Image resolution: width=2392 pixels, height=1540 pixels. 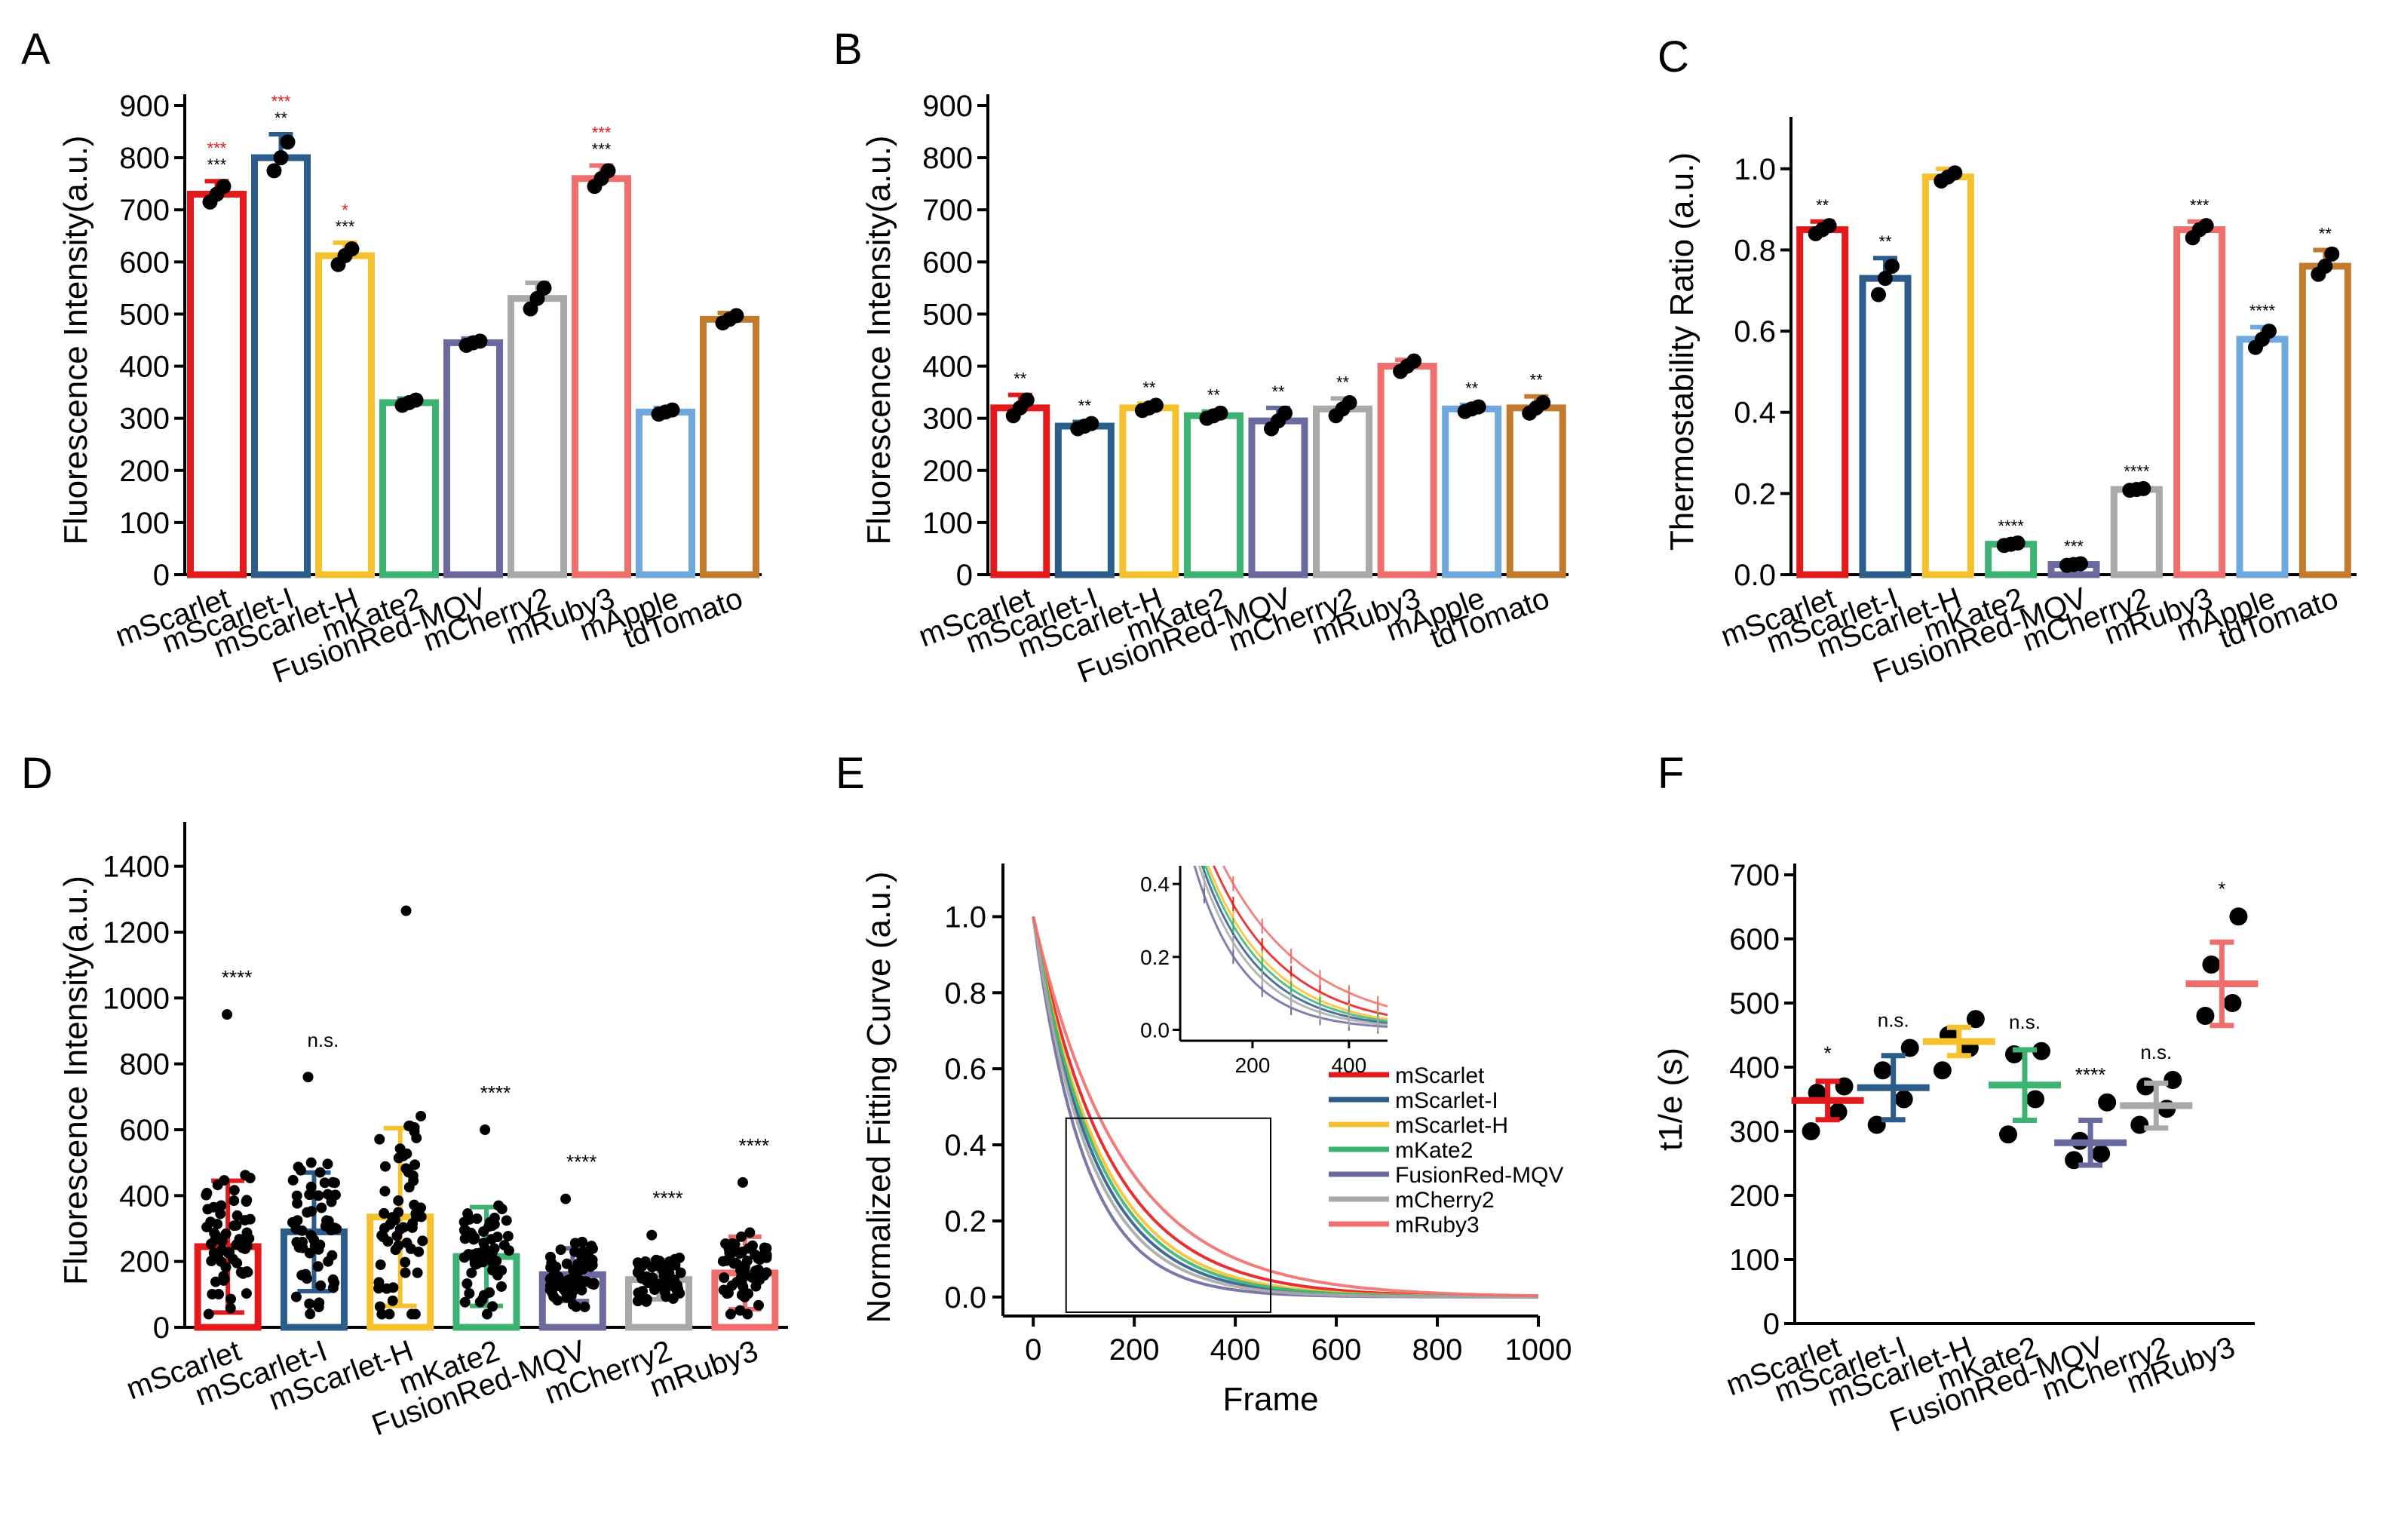 What do you see at coordinates (136, 933) in the screenshot?
I see `y-tick-label: 1200` at bounding box center [136, 933].